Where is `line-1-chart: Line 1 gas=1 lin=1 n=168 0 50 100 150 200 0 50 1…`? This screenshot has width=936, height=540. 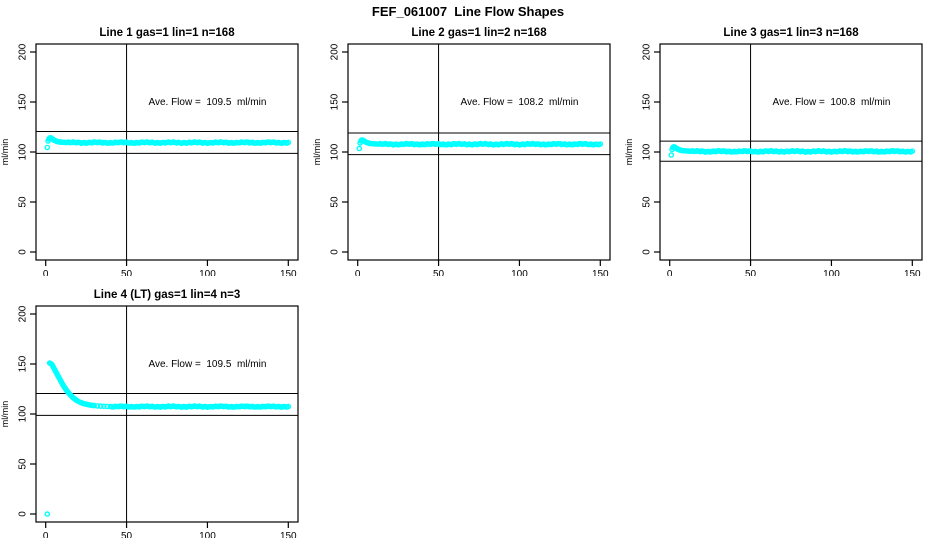
line-1-chart: Line 1 gas=1 lin=1 n=168 0 50 100 150 200 0 50 1… is located at coordinates (149, 151).